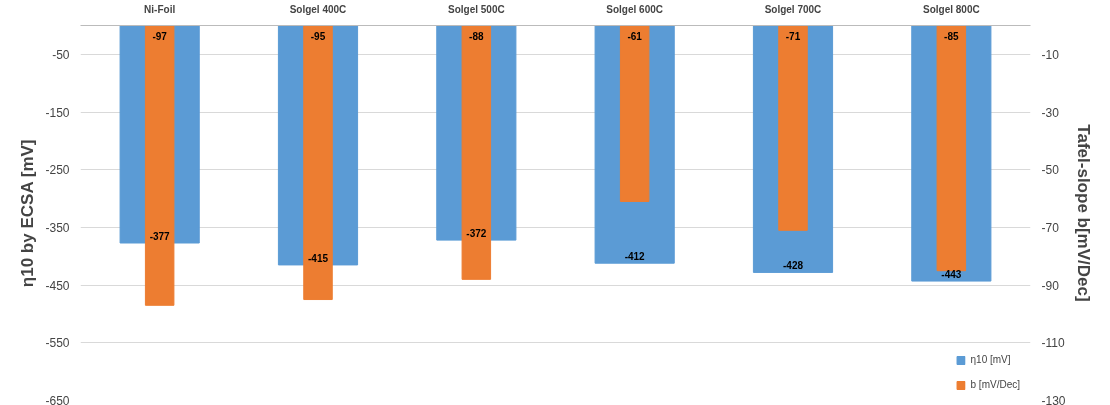  Describe the element at coordinates (793, 9) in the screenshot. I see `x-tick-label: Solgel 700C` at that location.